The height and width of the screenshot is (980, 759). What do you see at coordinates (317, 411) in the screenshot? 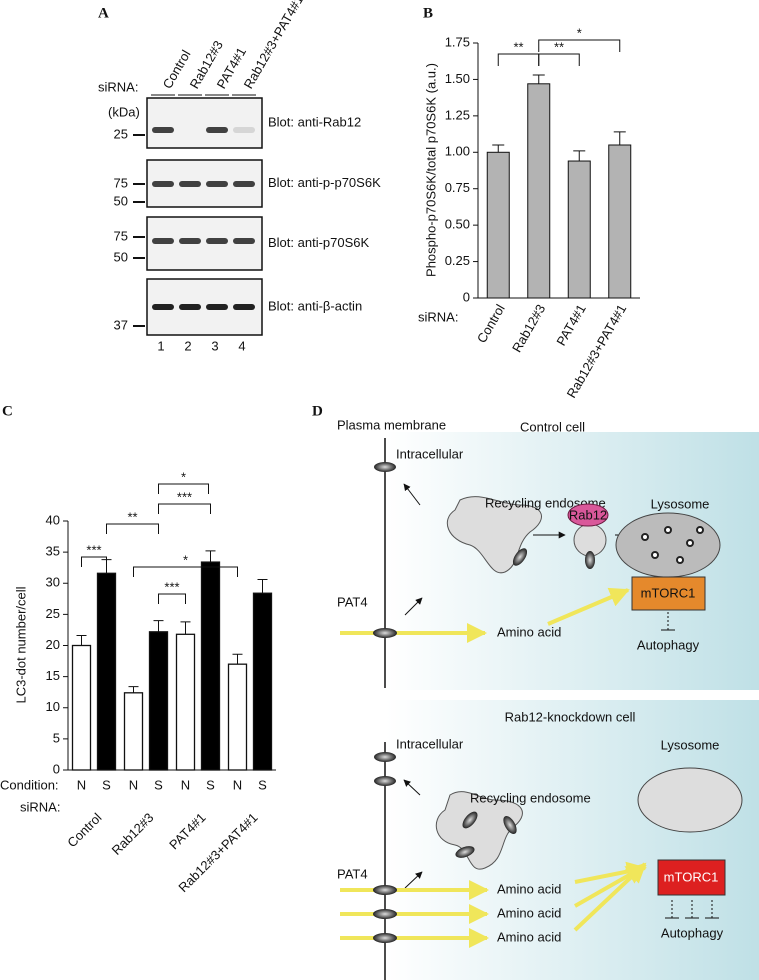
I see `panel-letter: D` at bounding box center [317, 411].